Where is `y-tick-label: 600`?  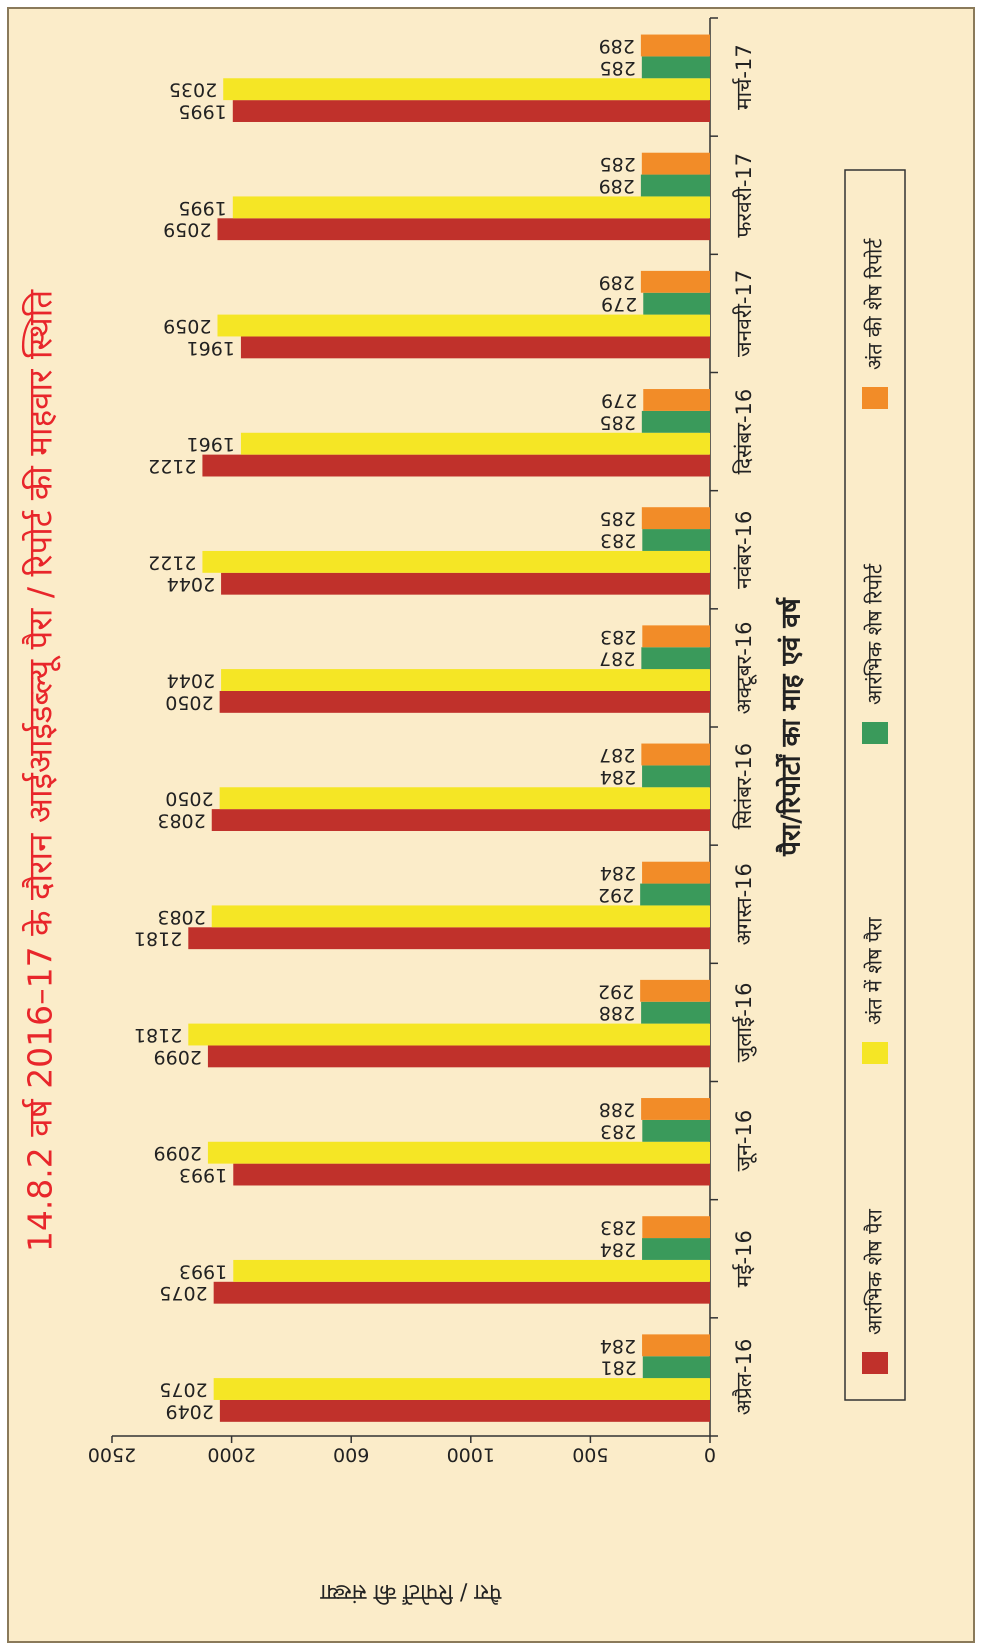
y-tick-label: 600 is located at coordinates (351, 1455).